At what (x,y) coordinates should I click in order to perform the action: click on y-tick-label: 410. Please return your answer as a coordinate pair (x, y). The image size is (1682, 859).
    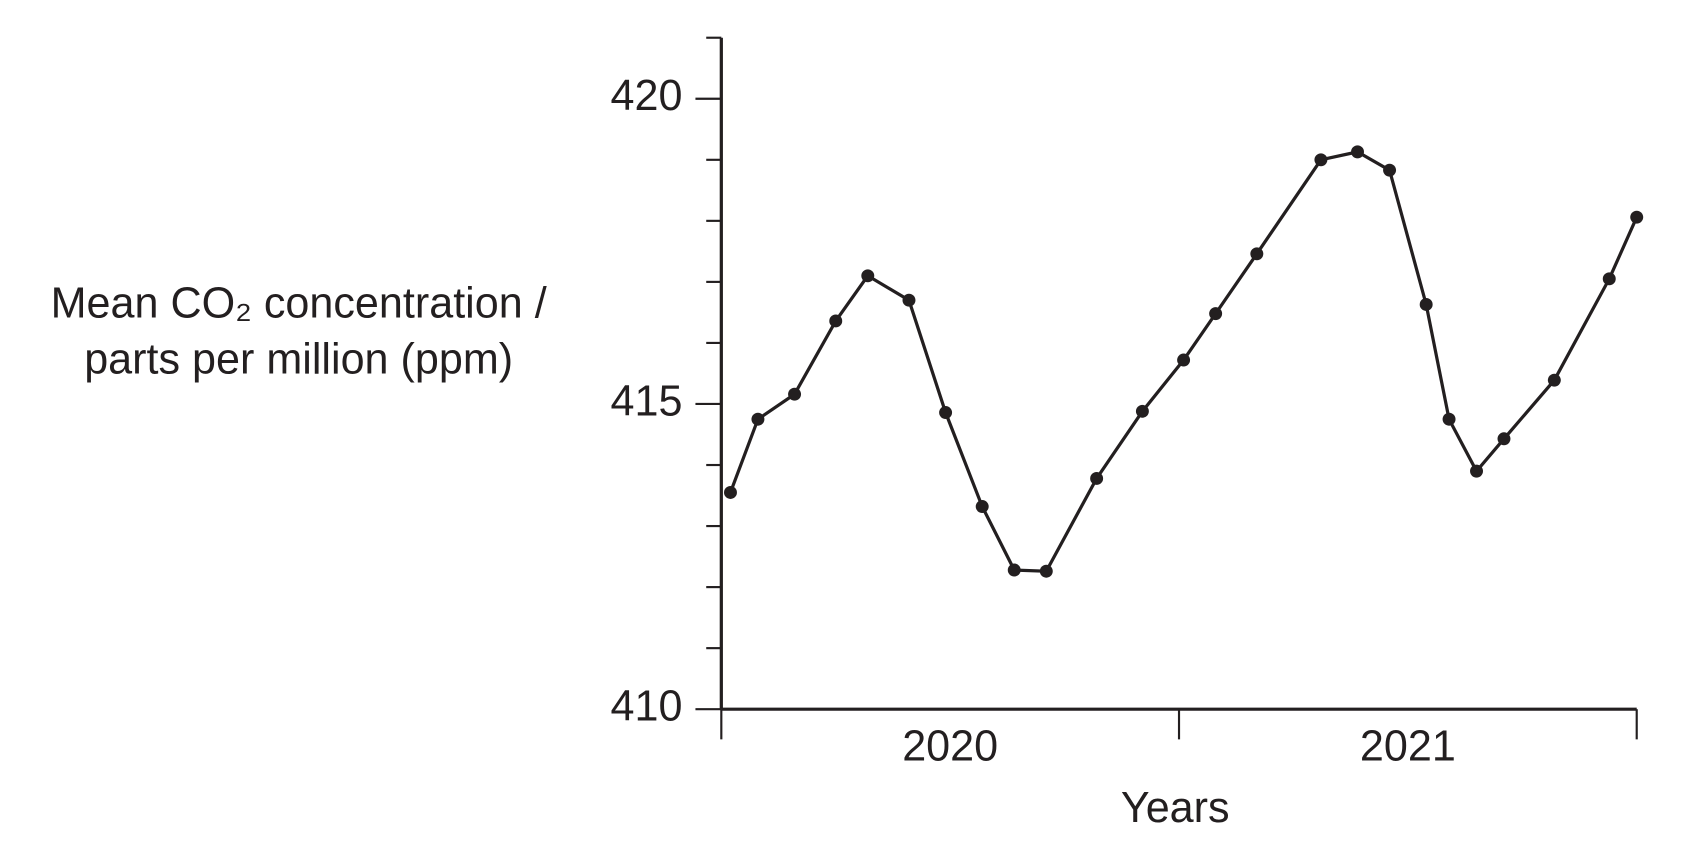
    Looking at the image, I should click on (647, 707).